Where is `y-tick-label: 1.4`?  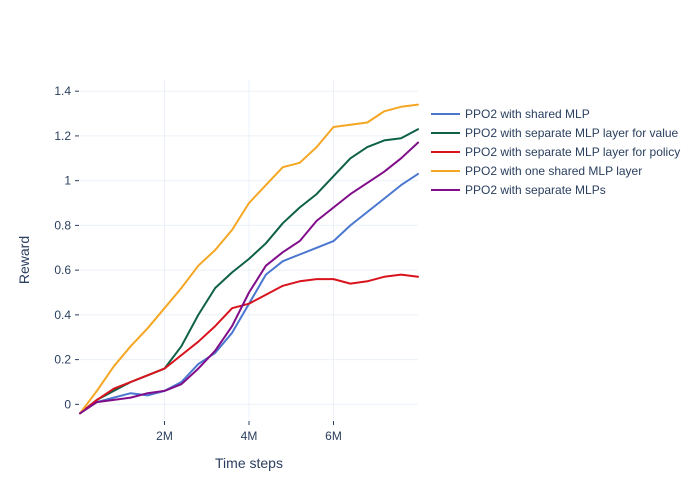 y-tick-label: 1.4 is located at coordinates (62, 91).